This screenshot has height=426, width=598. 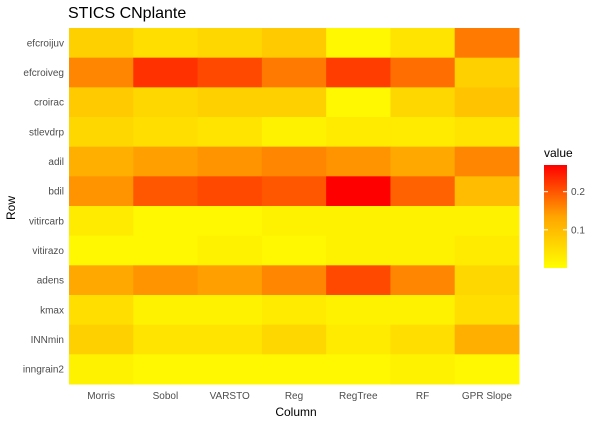 What do you see at coordinates (49, 103) in the screenshot?
I see `y-tick-label: croirac` at bounding box center [49, 103].